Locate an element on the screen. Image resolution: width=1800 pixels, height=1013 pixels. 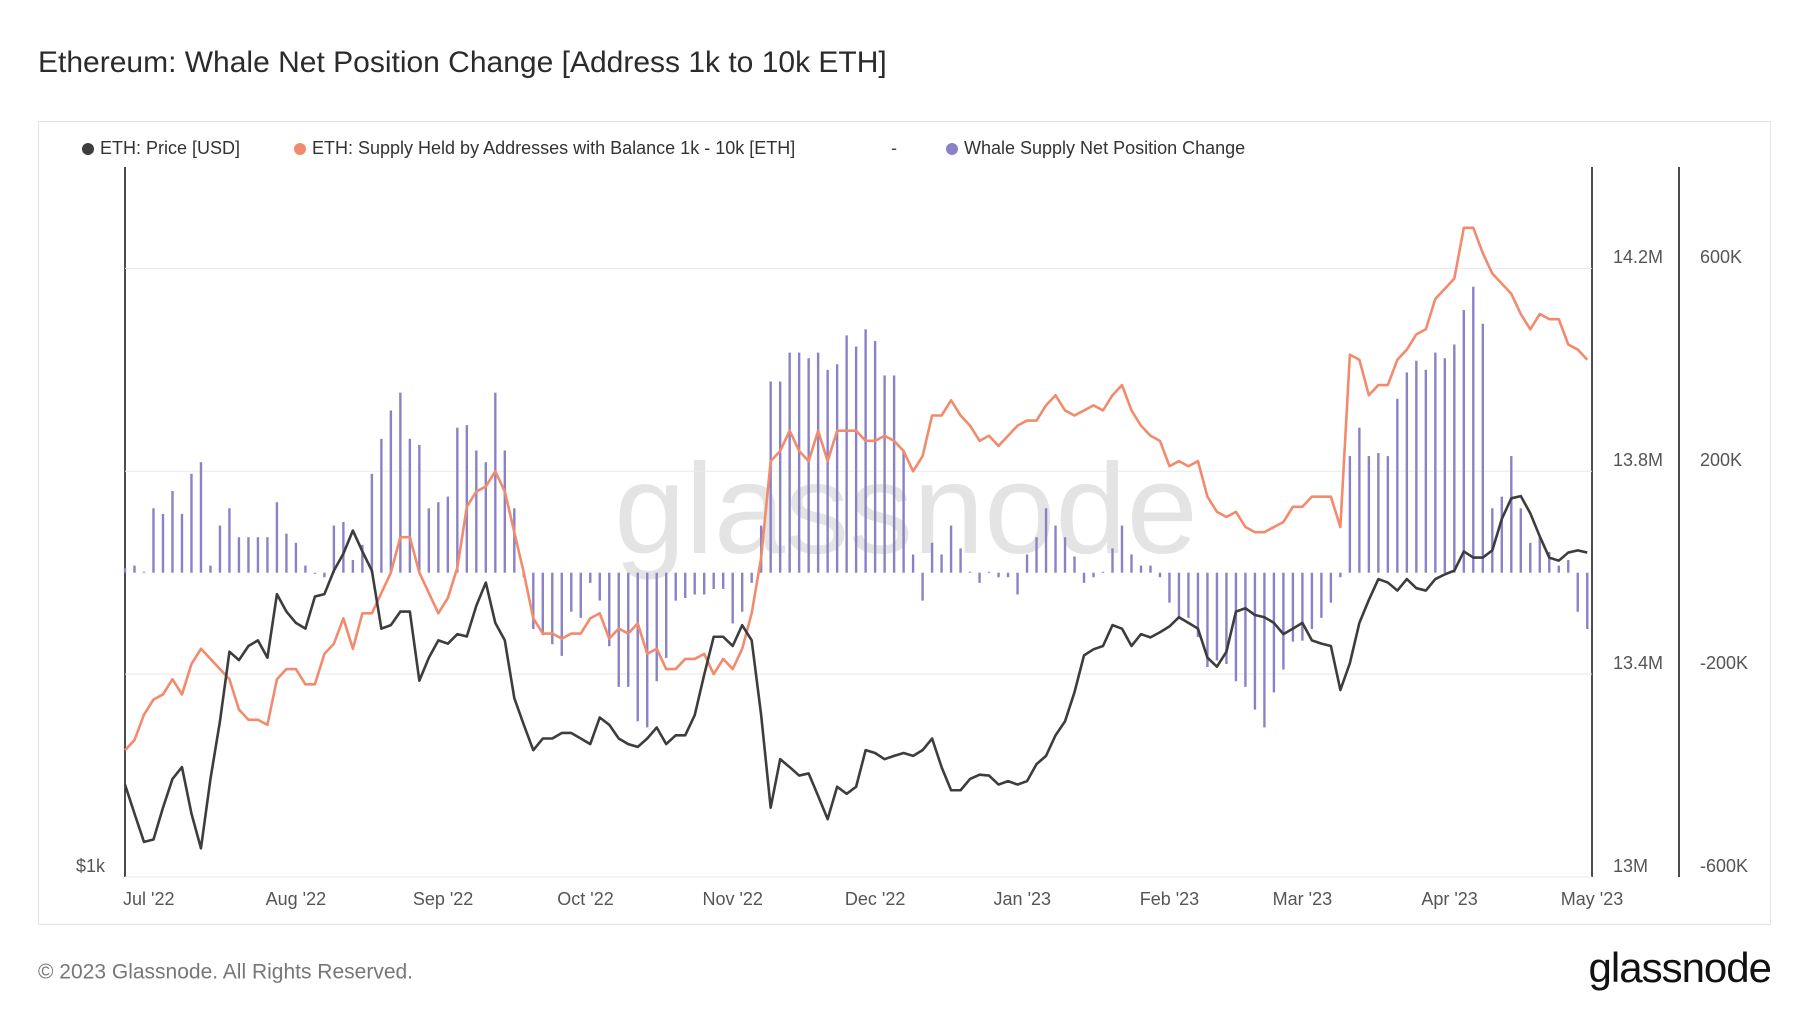
x-tick-label: Feb '23 is located at coordinates (1169, 899).